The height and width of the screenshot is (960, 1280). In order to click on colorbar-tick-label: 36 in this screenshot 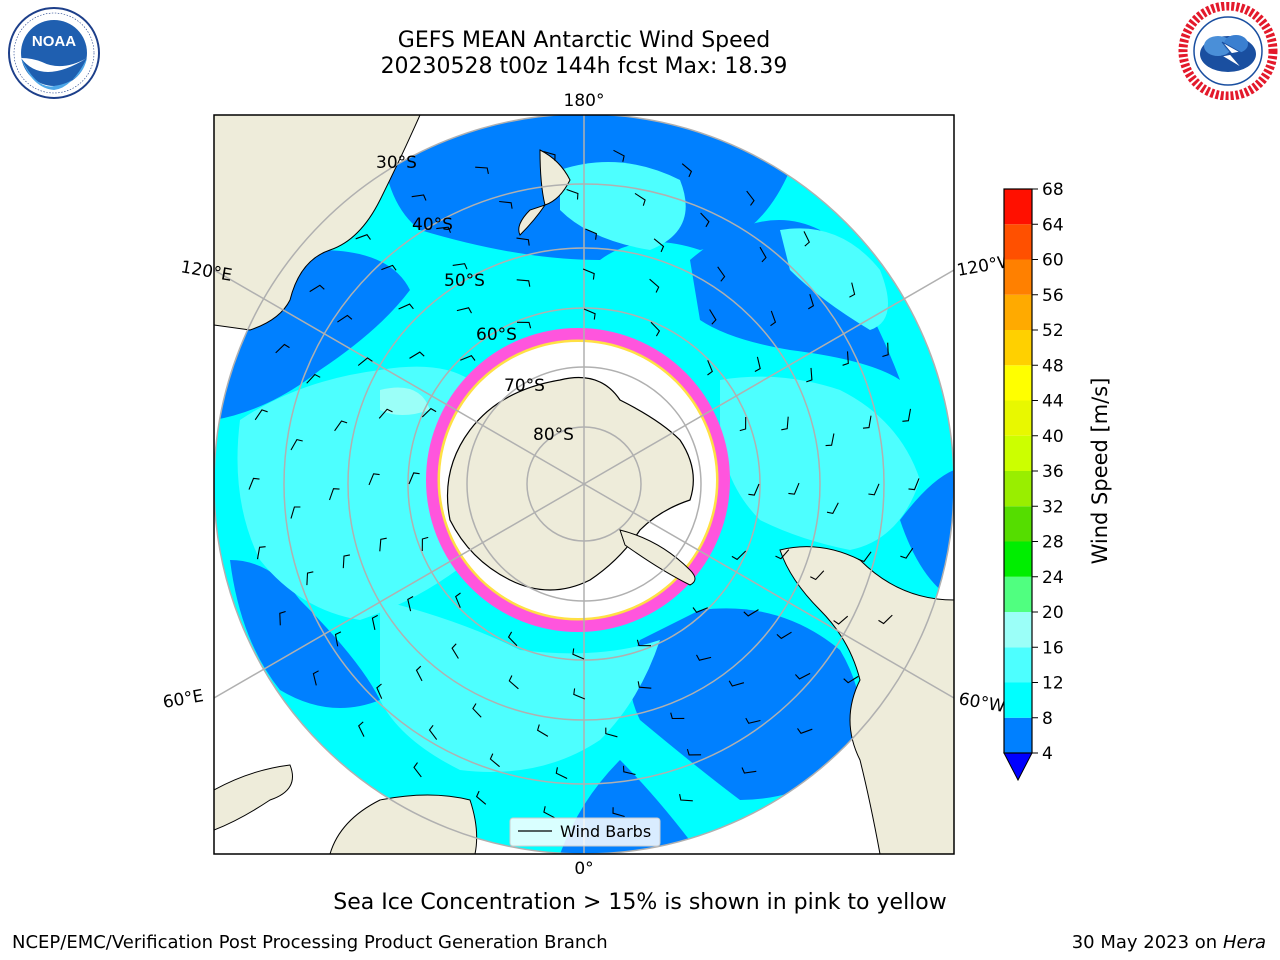, I will do `click(1053, 472)`.